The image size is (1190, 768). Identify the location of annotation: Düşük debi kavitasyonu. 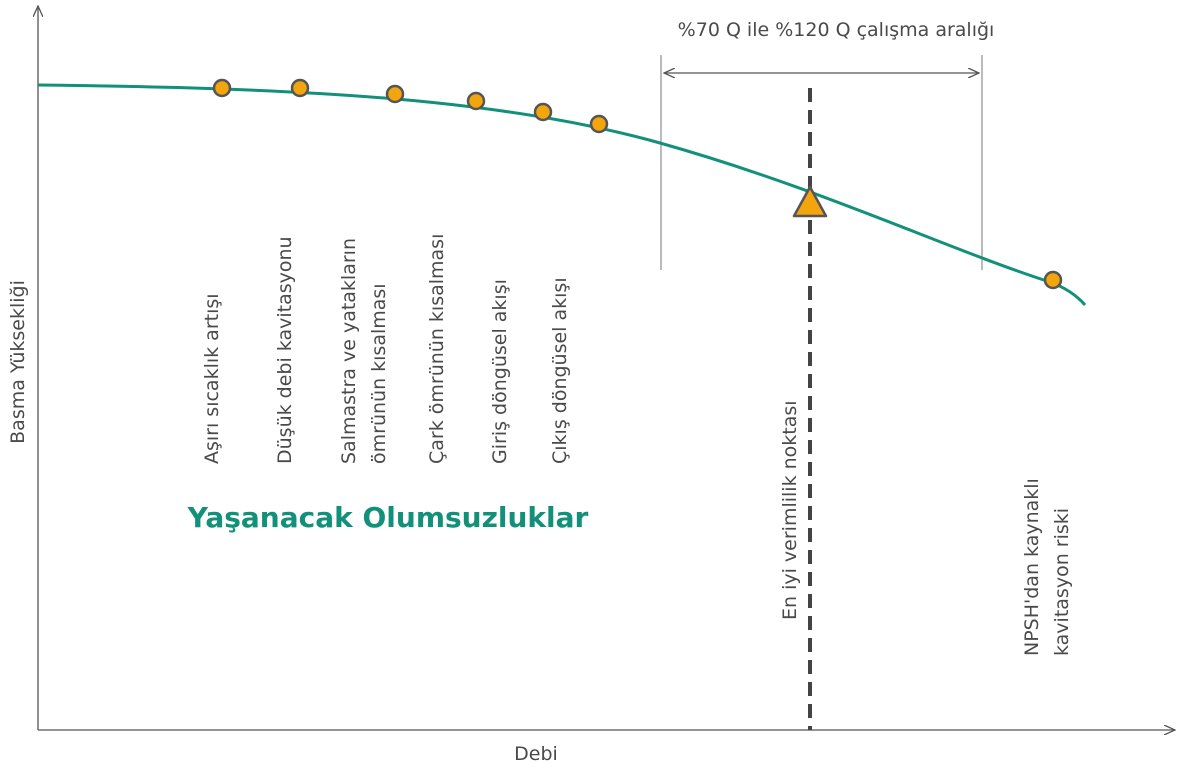
(285, 350).